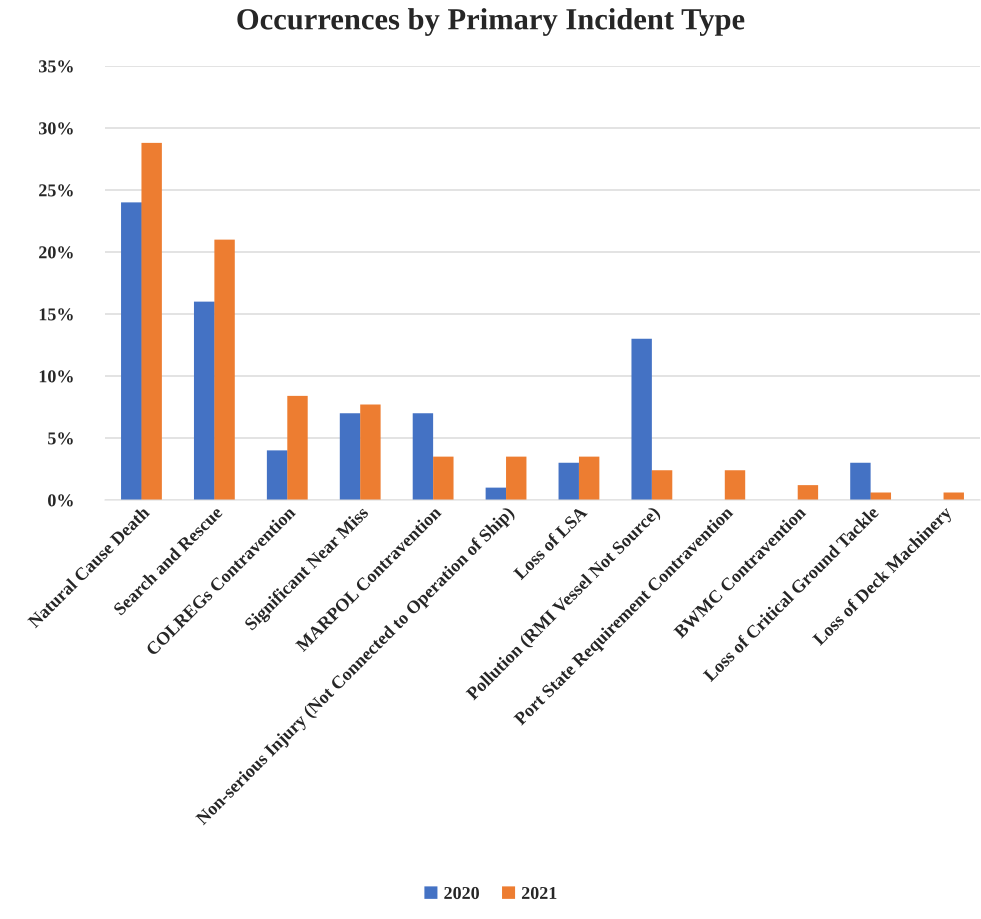 This screenshot has width=981, height=919. What do you see at coordinates (56, 190) in the screenshot?
I see `y-tick-label: 25%` at bounding box center [56, 190].